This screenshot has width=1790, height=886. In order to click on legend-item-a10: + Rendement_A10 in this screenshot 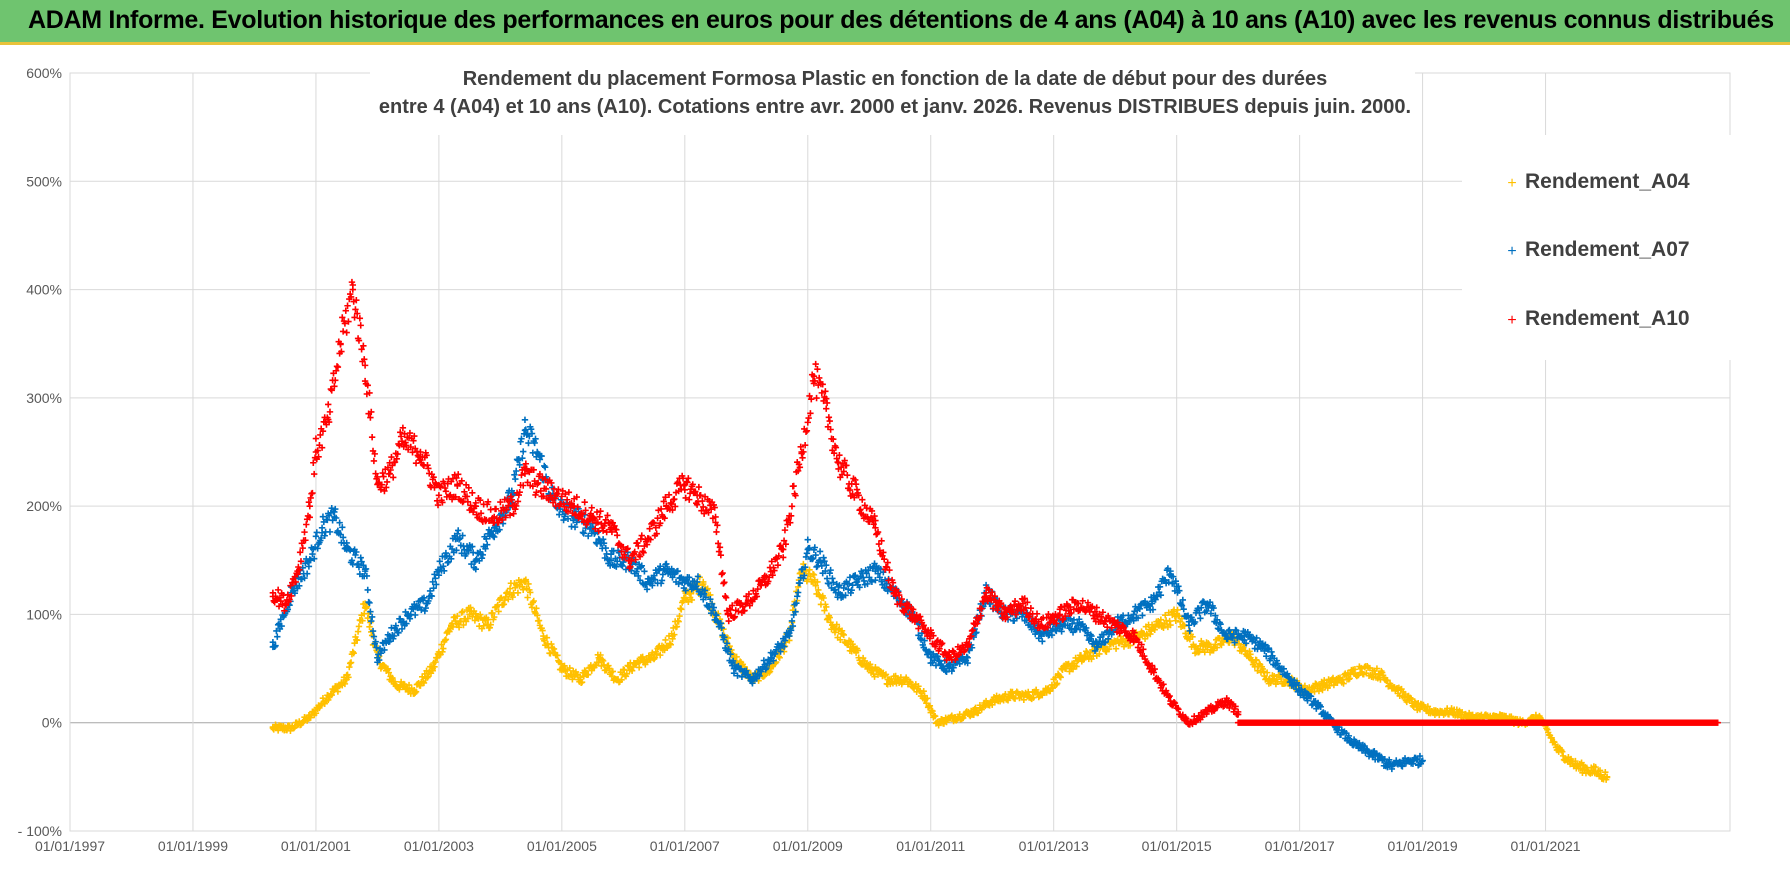, I will do `click(1598, 318)`.